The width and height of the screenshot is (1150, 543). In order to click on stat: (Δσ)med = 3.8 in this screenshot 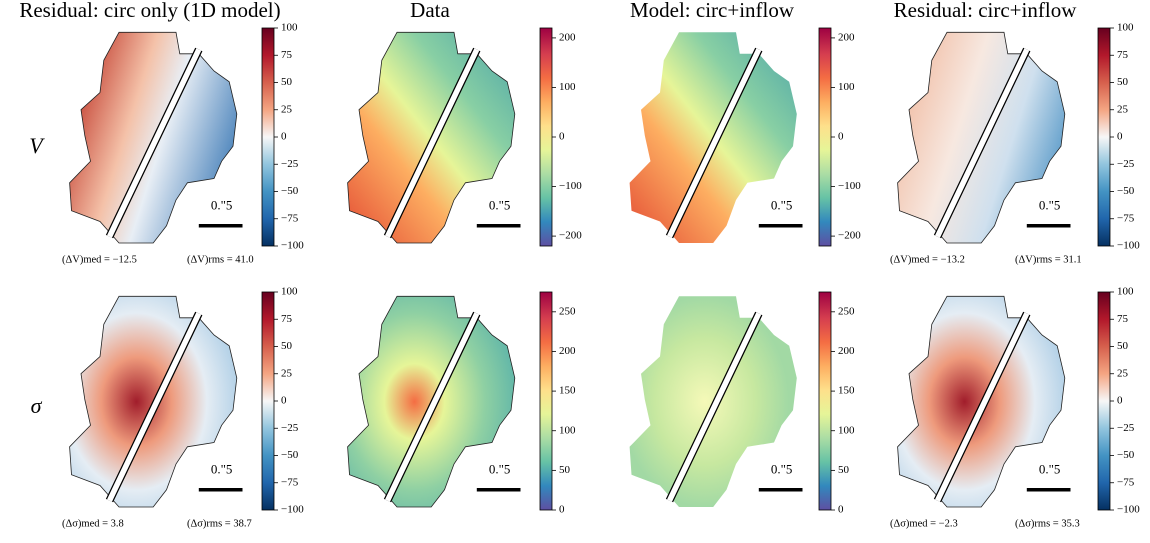, I will do `click(93, 523)`.